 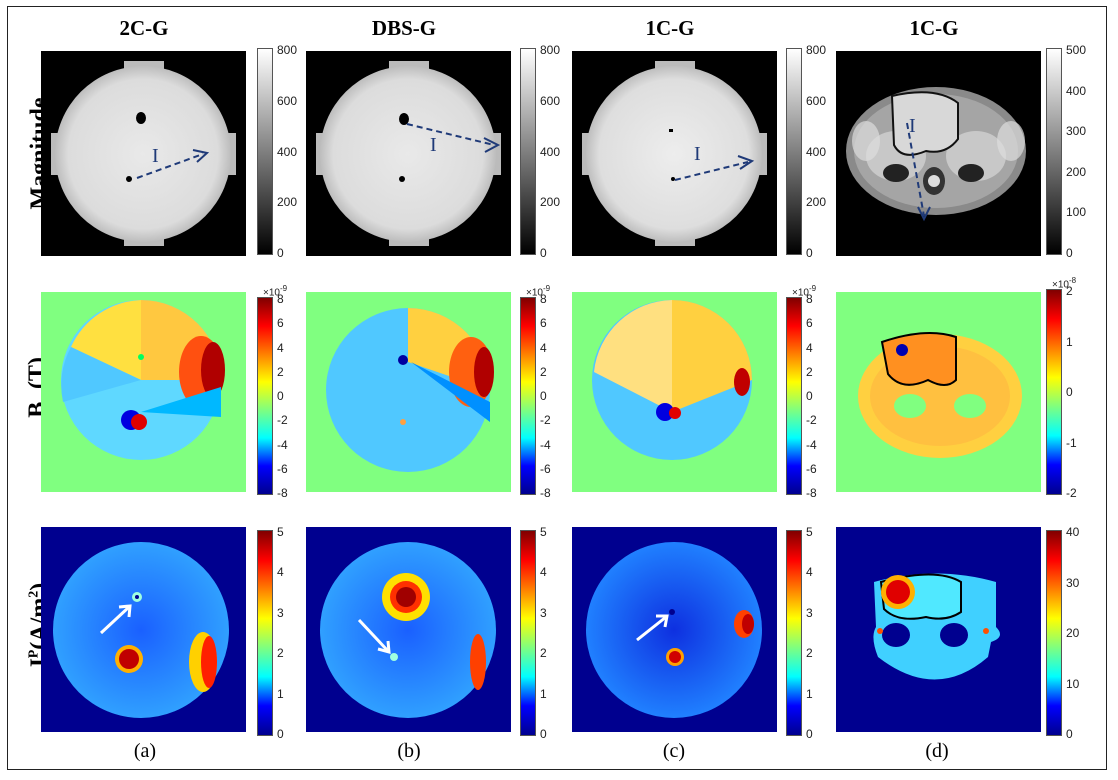 What do you see at coordinates (1073, 633) in the screenshot?
I see `colorbar-tick-label: 20` at bounding box center [1073, 633].